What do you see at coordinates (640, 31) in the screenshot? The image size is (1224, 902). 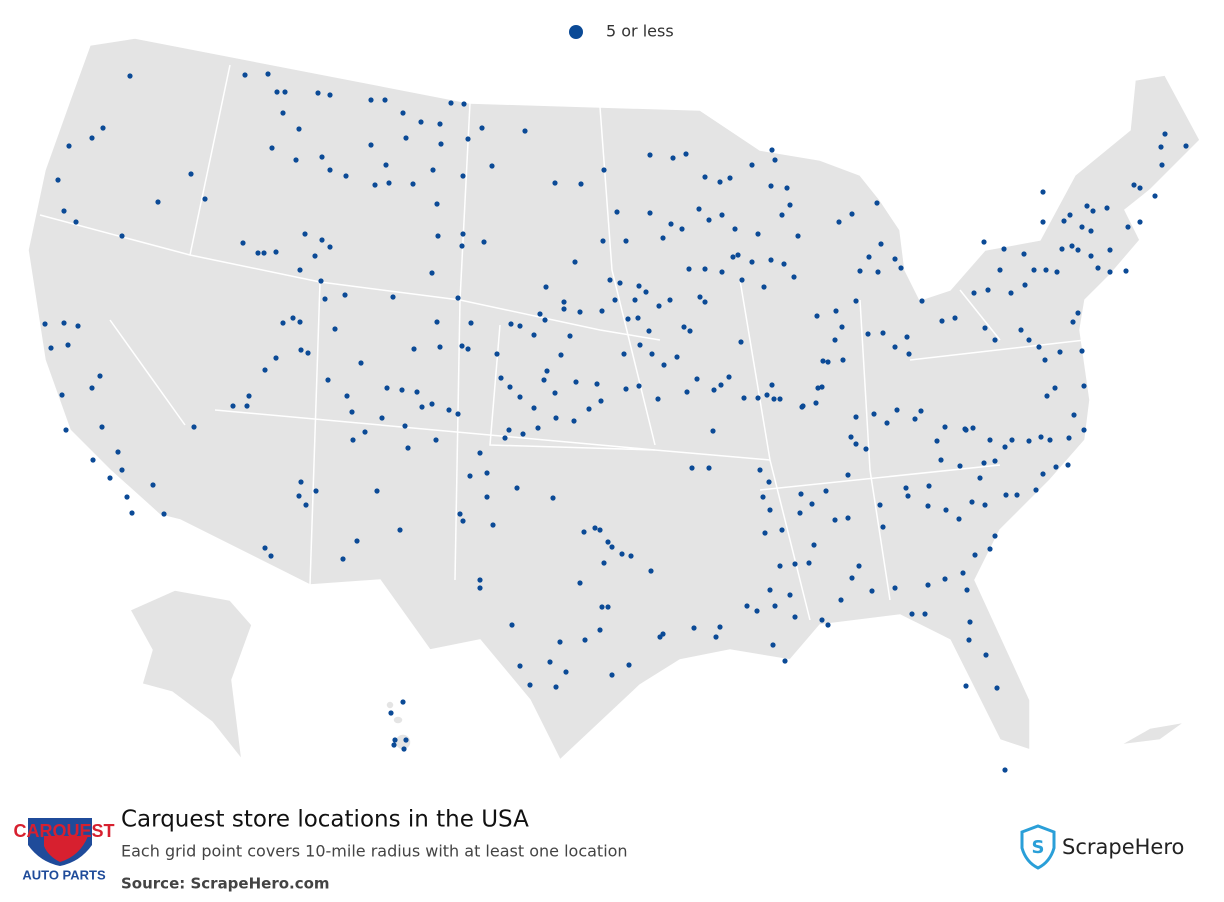 I see `legend-label: 5 or less` at bounding box center [640, 31].